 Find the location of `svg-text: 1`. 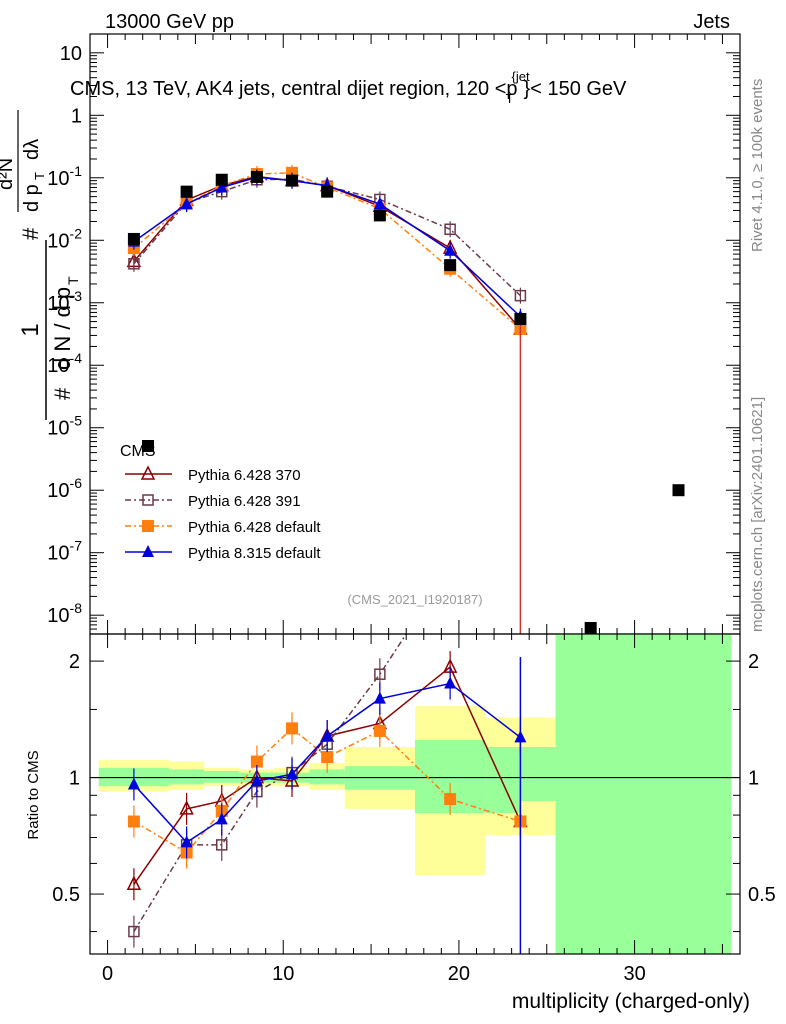

svg-text: 1 is located at coordinates (30, 329).